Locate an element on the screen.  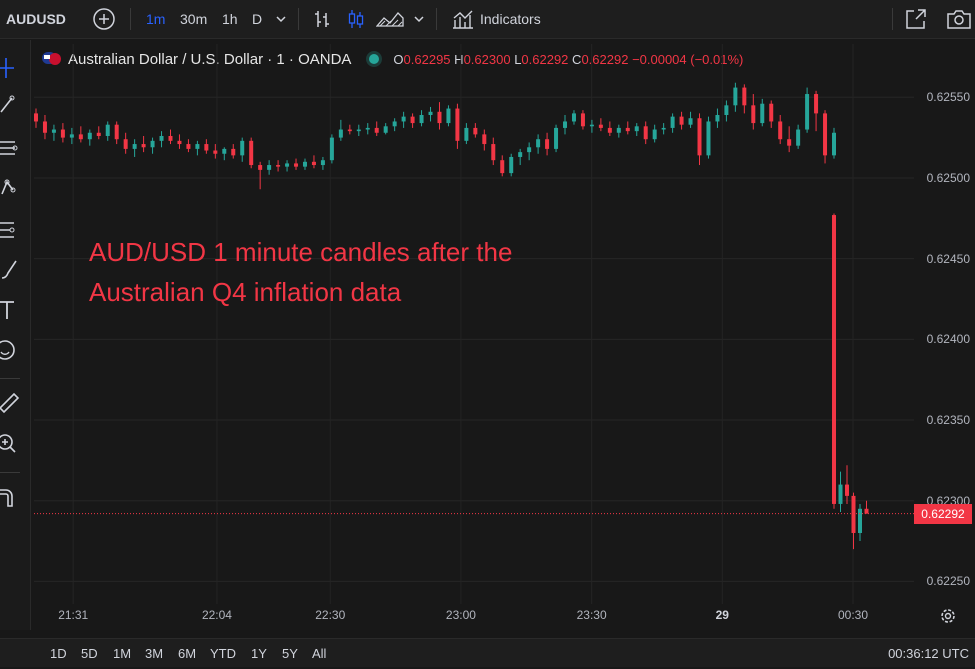
magnet-icon is located at coordinates (12, 498).